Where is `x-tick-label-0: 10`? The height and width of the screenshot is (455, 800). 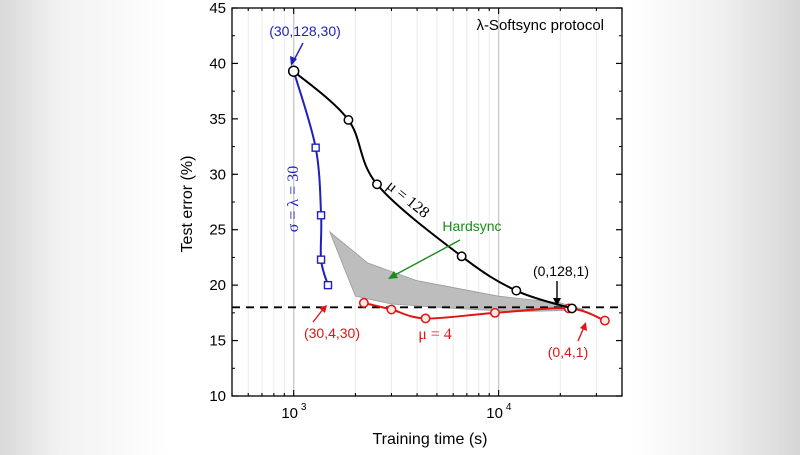 x-tick-label-0: 10 is located at coordinates (289, 413).